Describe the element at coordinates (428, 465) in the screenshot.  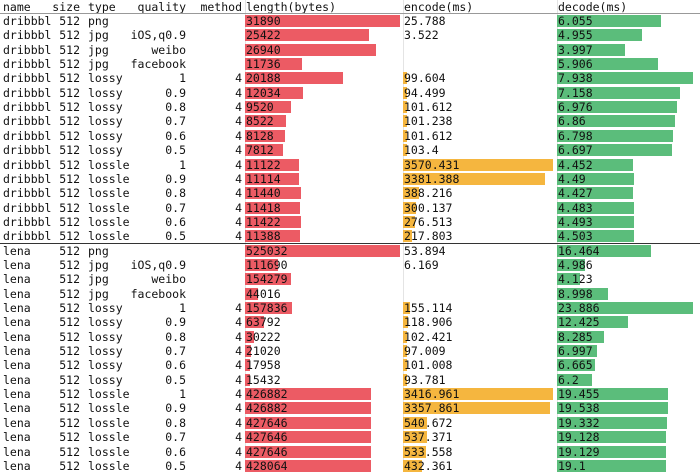
I see `cell: 432.361` at that location.